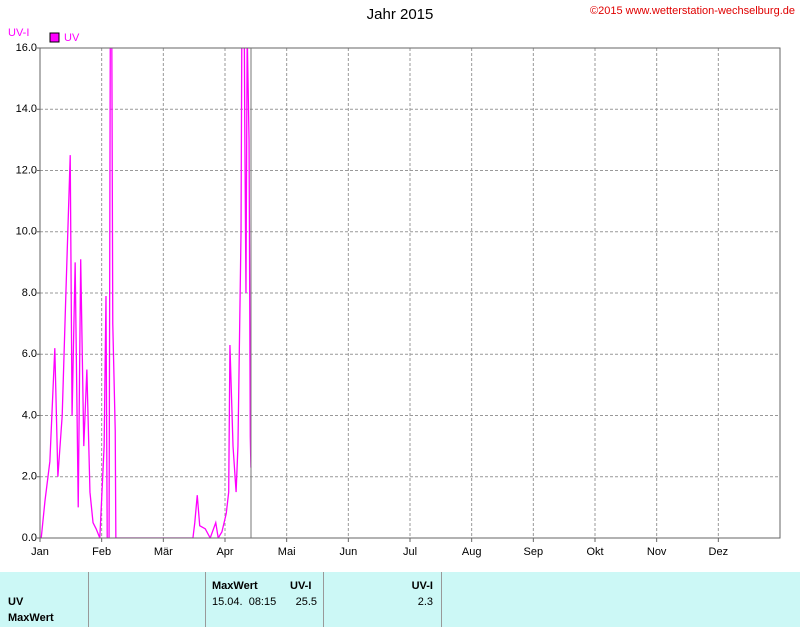 The height and width of the screenshot is (627, 800). I want to click on x-tick-label: Apr, so click(224, 552).